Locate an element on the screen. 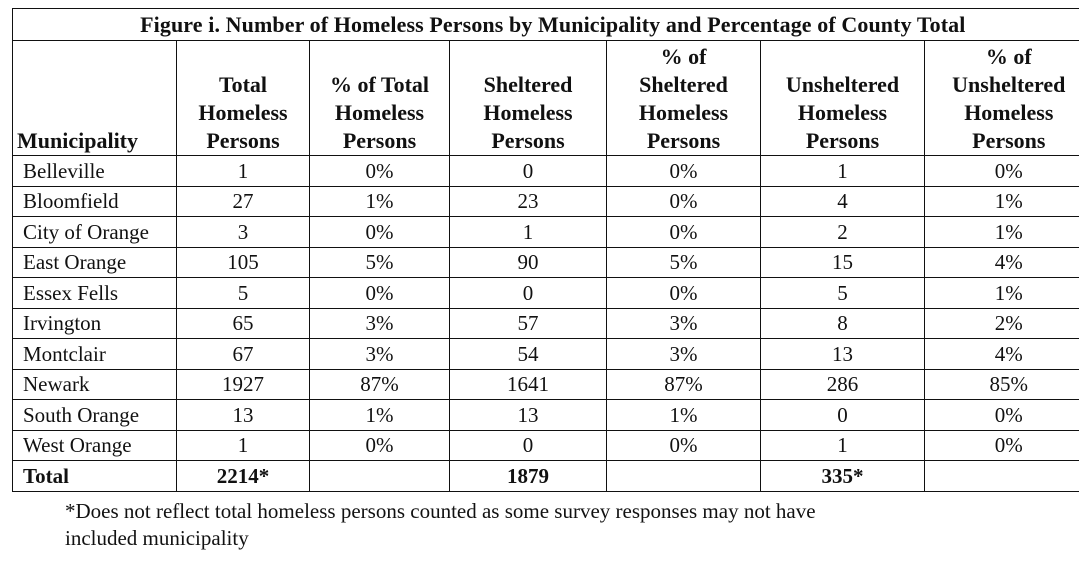 The image size is (1079, 562). table-row: South Orange 13 1% 13 1% 0 0% is located at coordinates (545, 415).